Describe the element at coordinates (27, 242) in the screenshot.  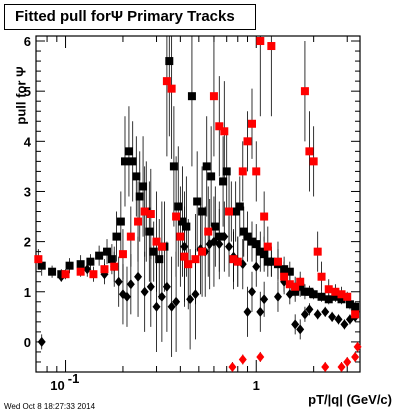
I see `y-tick-label: 2` at that location.